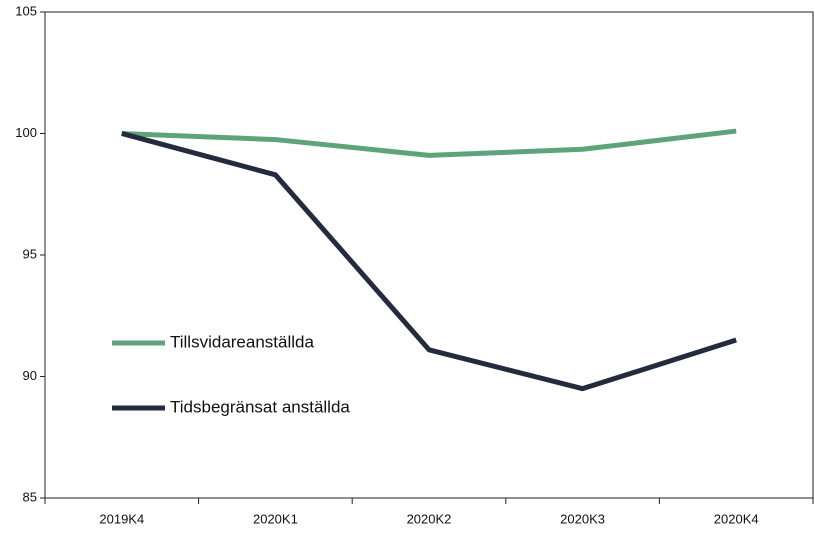 The width and height of the screenshot is (815, 538). What do you see at coordinates (121, 518) in the screenshot?
I see `x-tick-label: 2019K4` at bounding box center [121, 518].